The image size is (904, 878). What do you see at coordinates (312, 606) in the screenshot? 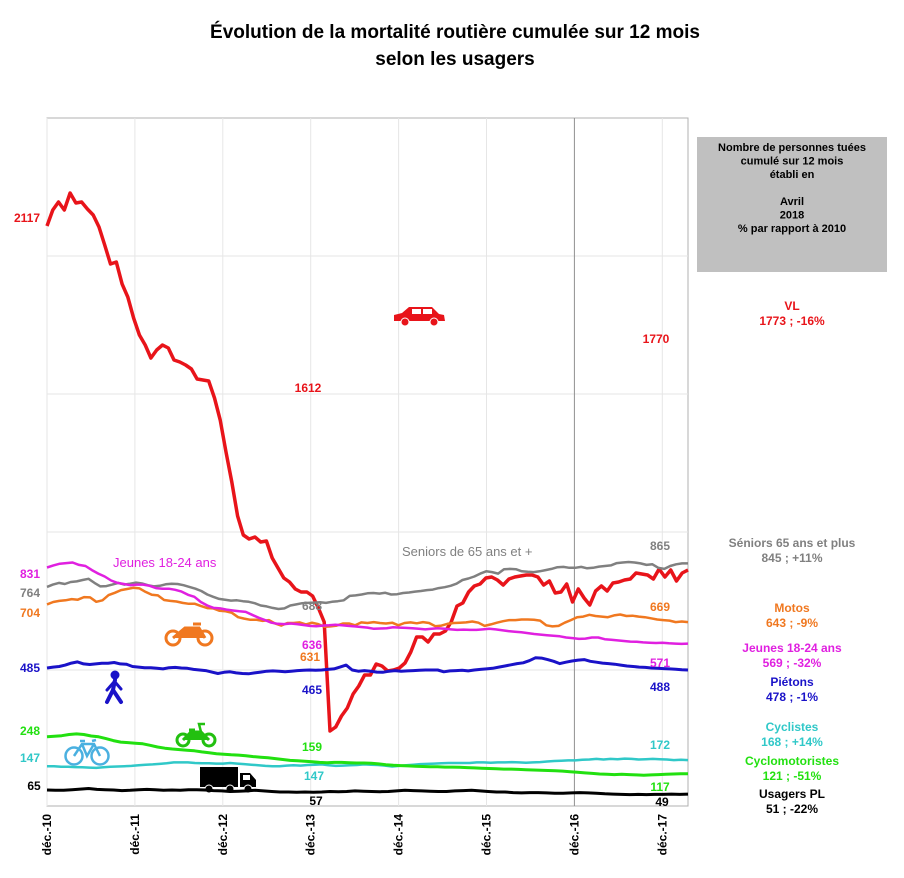
I see `data-label-seniors: 688` at bounding box center [312, 606].